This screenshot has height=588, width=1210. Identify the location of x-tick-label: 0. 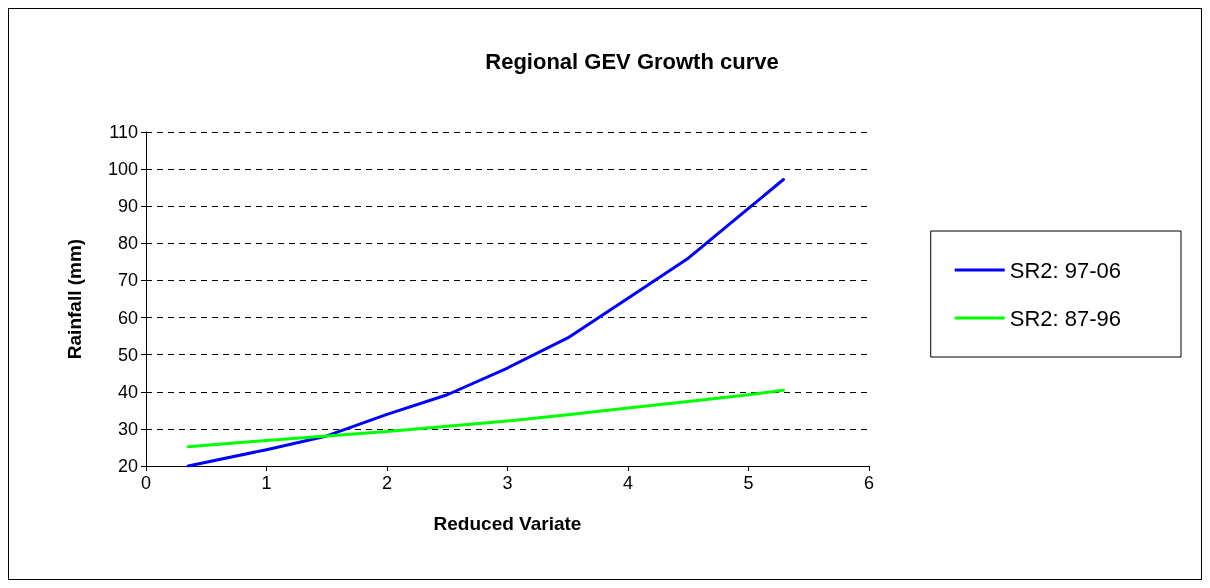
(146, 483).